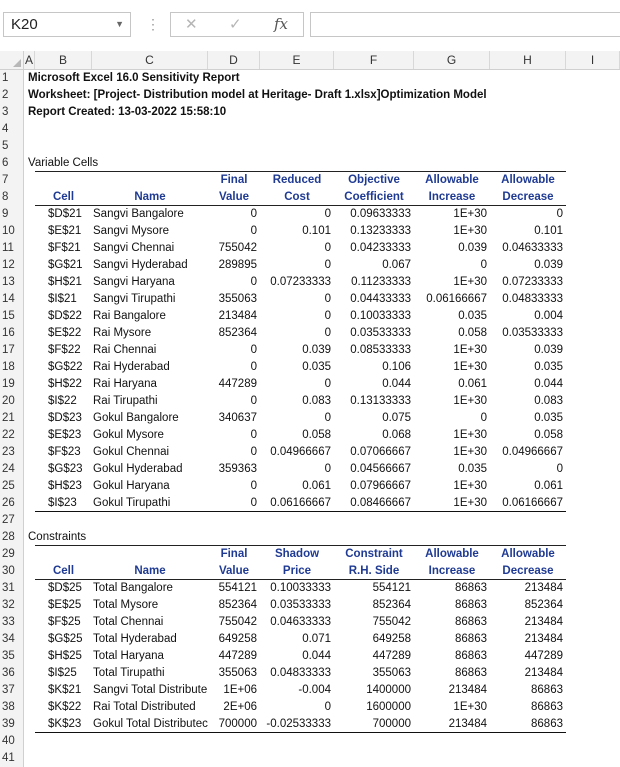  What do you see at coordinates (548, 316) in the screenshot?
I see `table-cell: 0.004` at bounding box center [548, 316].